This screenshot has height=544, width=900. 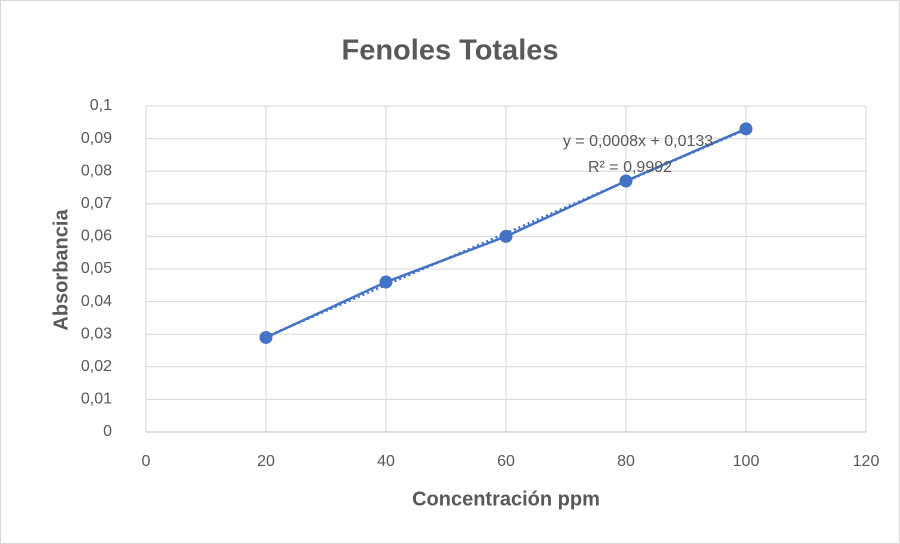 What do you see at coordinates (506, 499) in the screenshot?
I see `x-axis-title: Concentración ppm` at bounding box center [506, 499].